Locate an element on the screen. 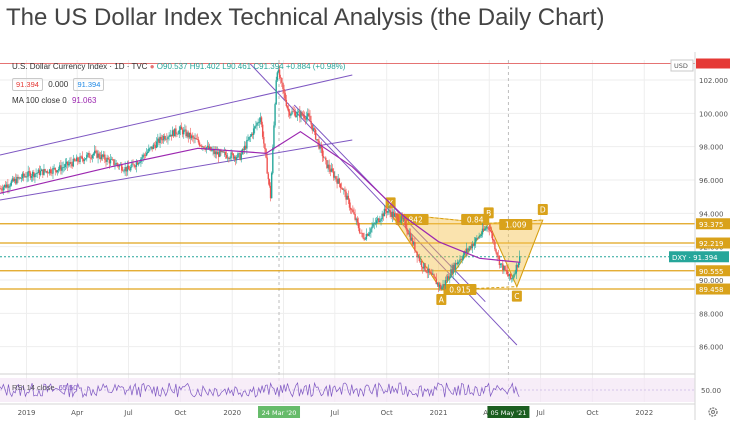 Image resolution: width=731 pixels, height=434 pixels. price-level-tag-box is located at coordinates (713, 224).